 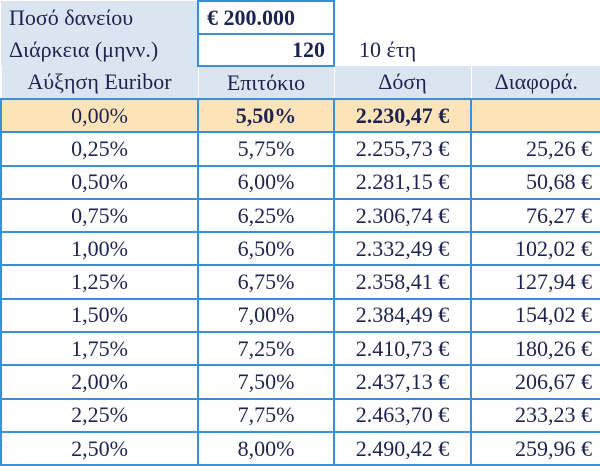 What do you see at coordinates (388, 49) in the screenshot?
I see `note-cell: 10 έτη` at bounding box center [388, 49].